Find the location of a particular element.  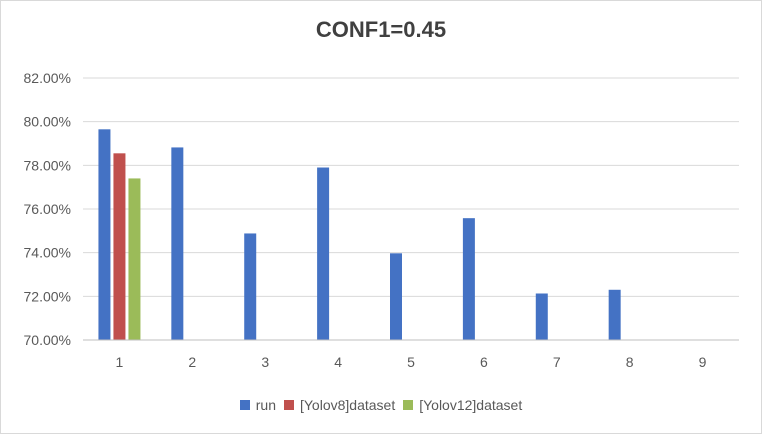

legend-label: run is located at coordinates (265, 405).